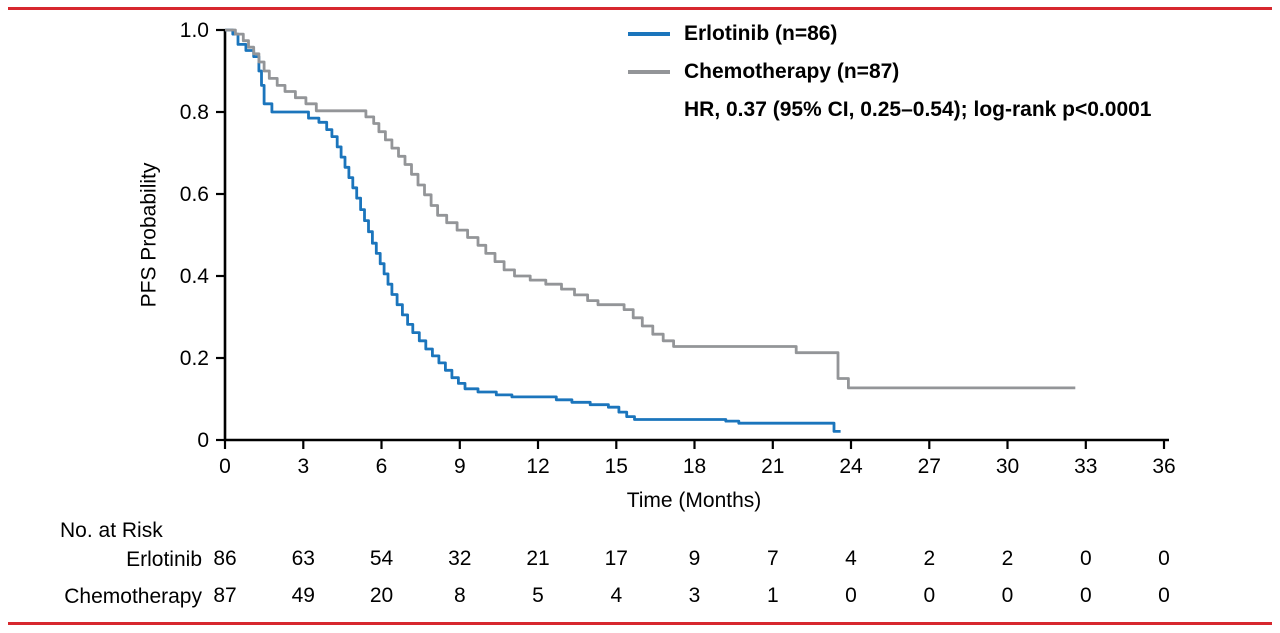 This screenshot has height=633, width=1280. Describe the element at coordinates (640, 8) in the screenshot. I see `top-red-rule` at that location.